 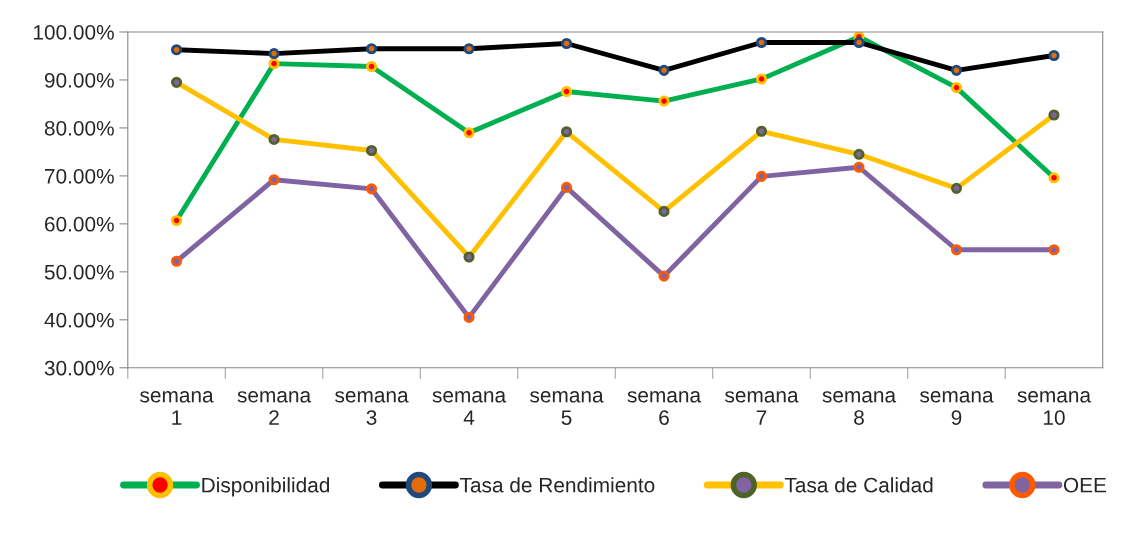 What do you see at coordinates (79, 80) in the screenshot?
I see `y-tick-label: 90.00%` at bounding box center [79, 80].